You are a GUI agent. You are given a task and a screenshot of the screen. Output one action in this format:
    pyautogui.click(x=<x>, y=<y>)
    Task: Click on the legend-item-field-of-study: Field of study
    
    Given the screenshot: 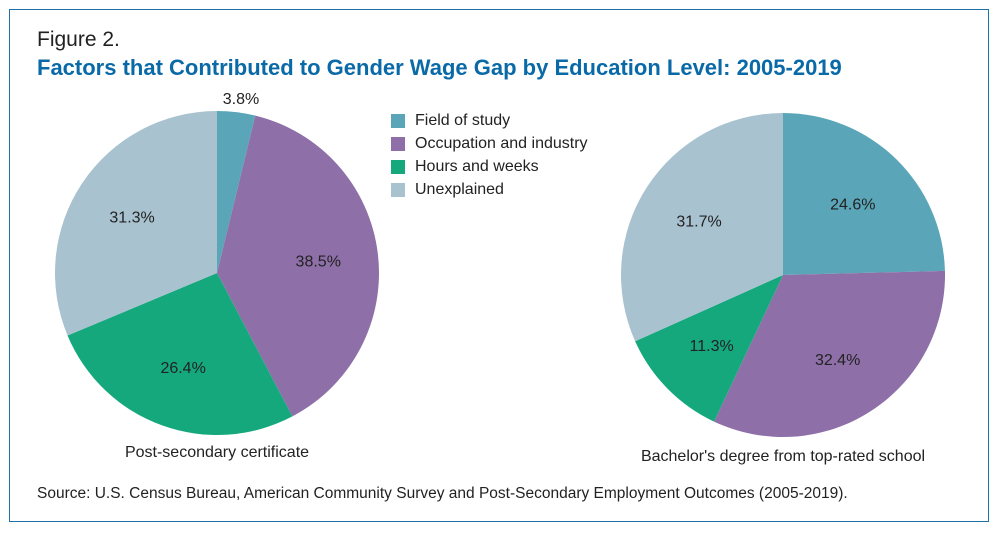 What is the action you would take?
    pyautogui.click(x=489, y=120)
    